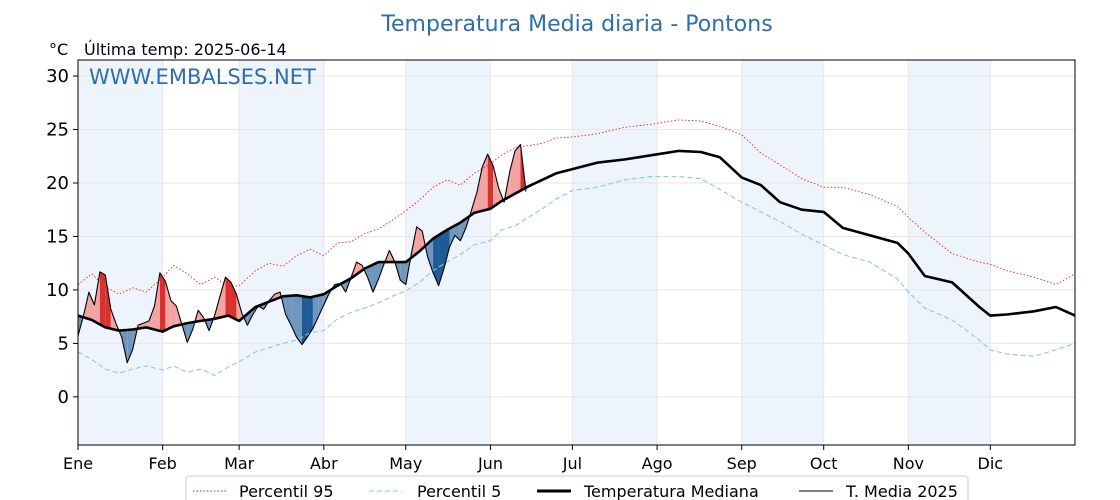 This screenshot has height=500, width=1120. I want to click on last-temp-label: Última temp: 2025-06-14, so click(185, 49).